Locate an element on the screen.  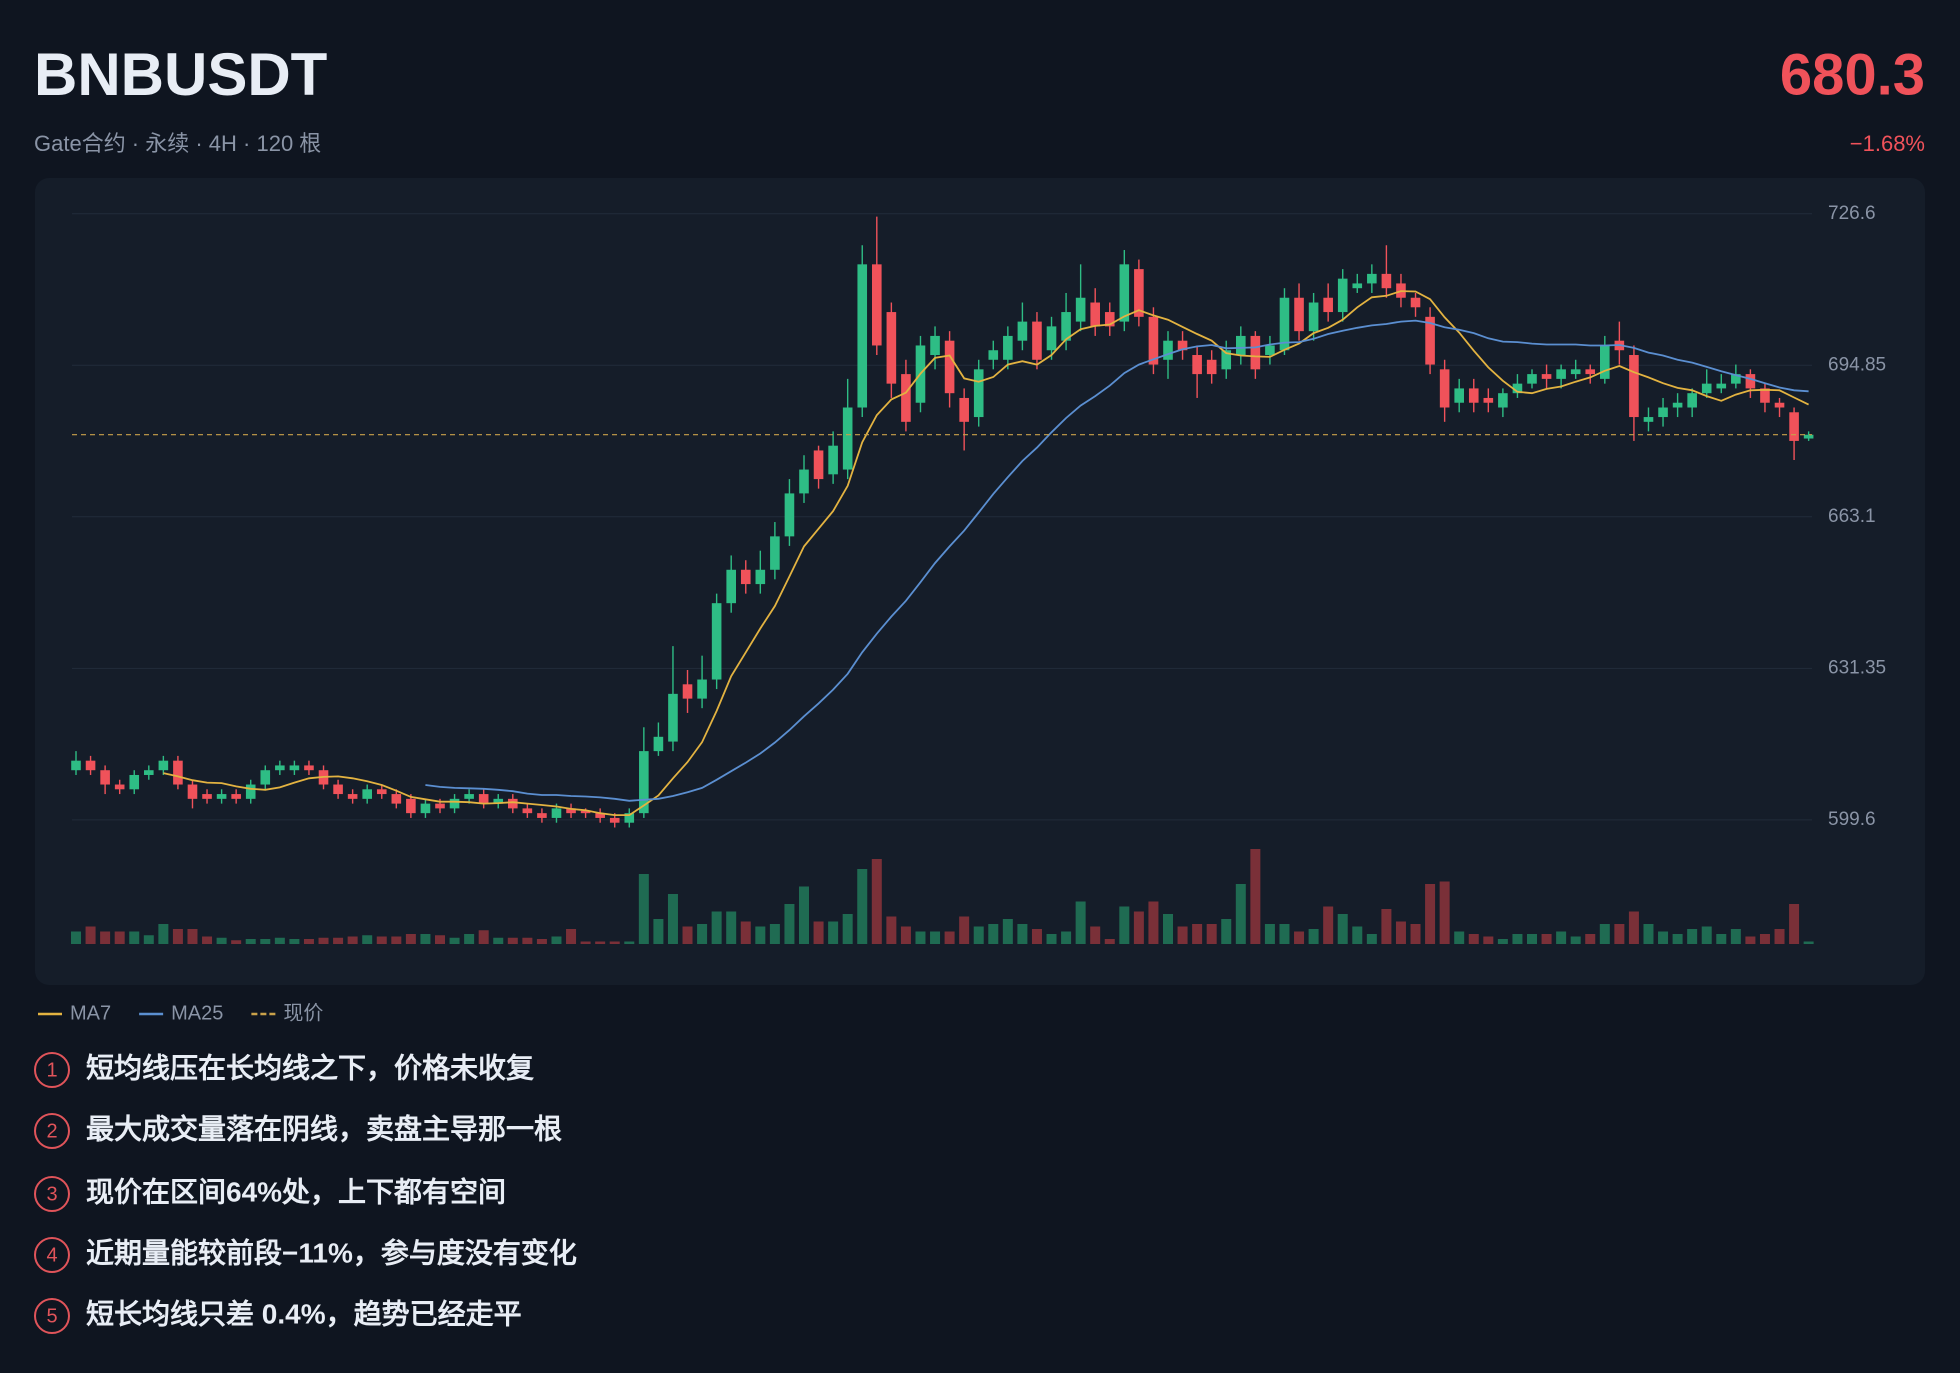
legend-label: 现价 is located at coordinates (303, 1013).